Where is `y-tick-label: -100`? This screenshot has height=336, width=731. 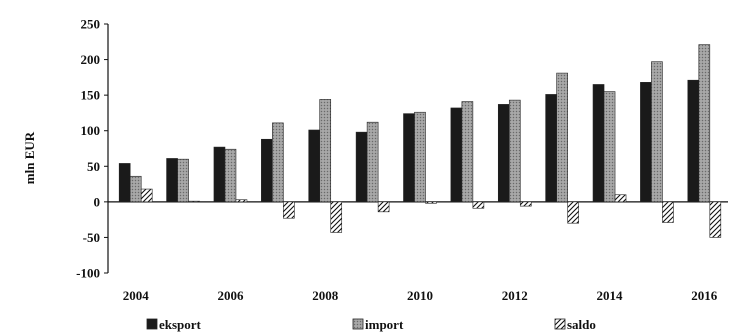
y-tick-label: -100 is located at coordinates (88, 273).